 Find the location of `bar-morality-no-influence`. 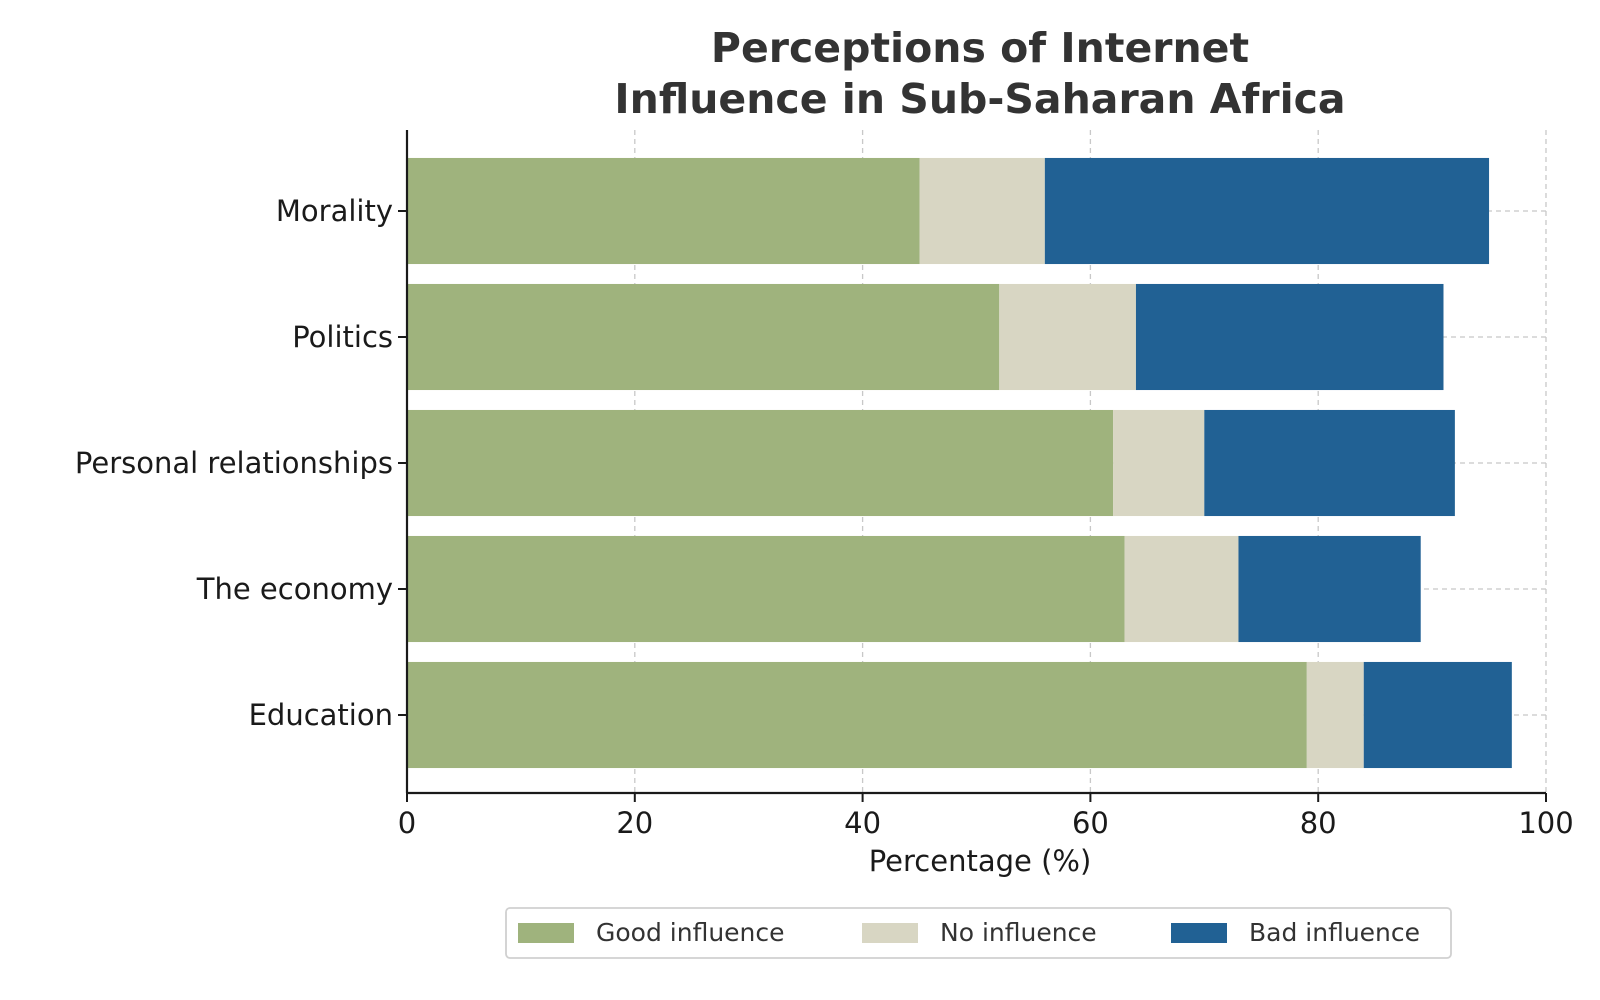

bar-morality-no-influence is located at coordinates (982, 211).